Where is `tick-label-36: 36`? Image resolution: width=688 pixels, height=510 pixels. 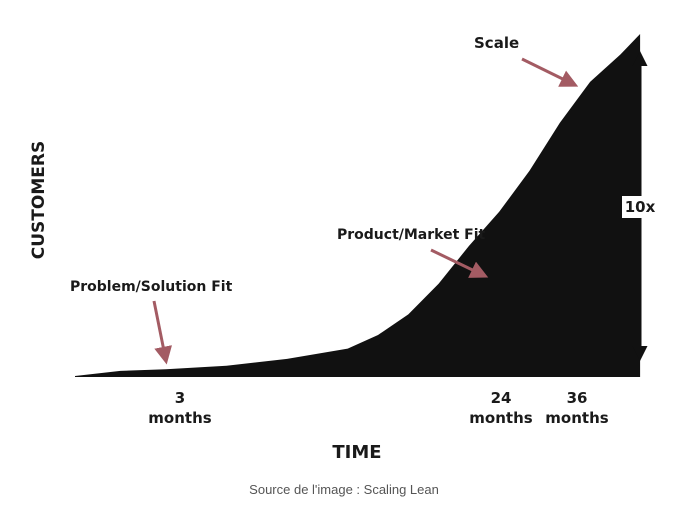
tick-label-36: 36 is located at coordinates (577, 398).